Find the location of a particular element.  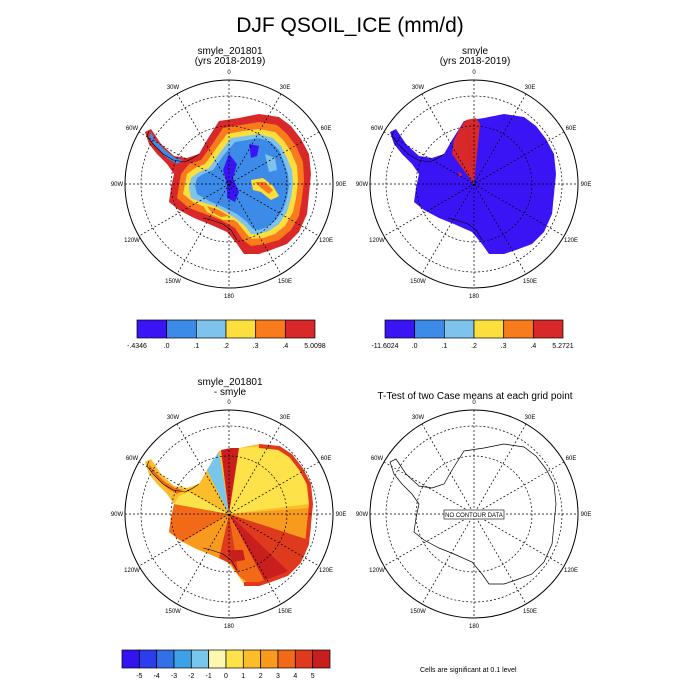

panel-case-title: smyle_201801 (yrs 2018-2019) is located at coordinates (230, 57).